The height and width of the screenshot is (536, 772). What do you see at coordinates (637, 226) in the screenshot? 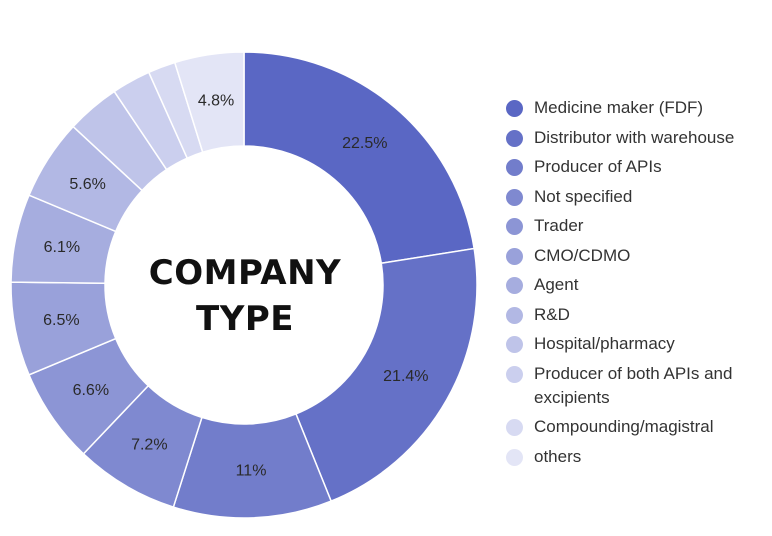
I see `legend-item-4: Trader` at bounding box center [637, 226].